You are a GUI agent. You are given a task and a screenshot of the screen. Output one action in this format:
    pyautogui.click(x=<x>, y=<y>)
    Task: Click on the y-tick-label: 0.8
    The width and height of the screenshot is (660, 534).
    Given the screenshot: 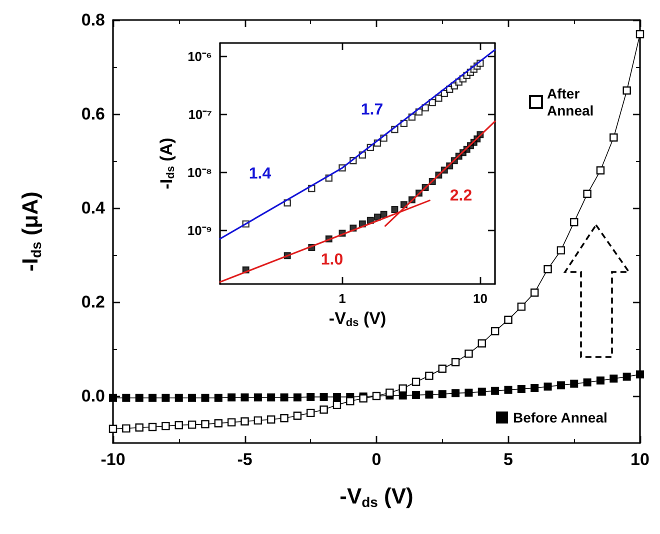 What is the action you would take?
    pyautogui.click(x=93, y=20)
    